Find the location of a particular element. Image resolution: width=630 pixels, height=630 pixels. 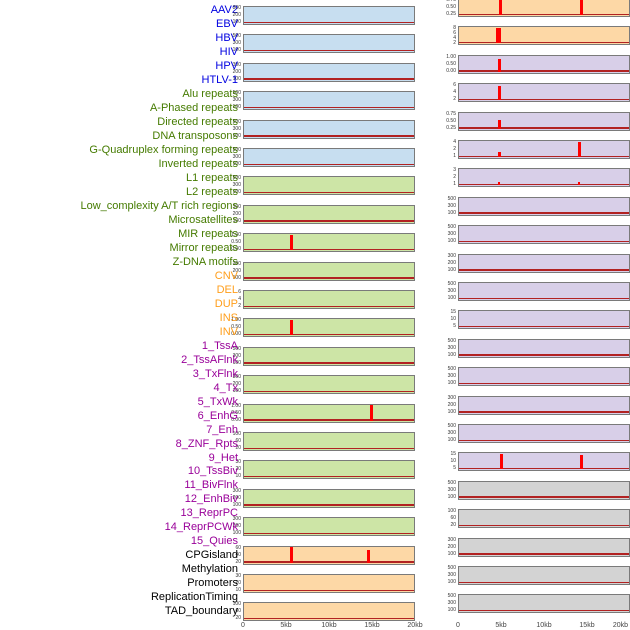

track-label: 12_EnhBiv is located at coordinates (211, 499).